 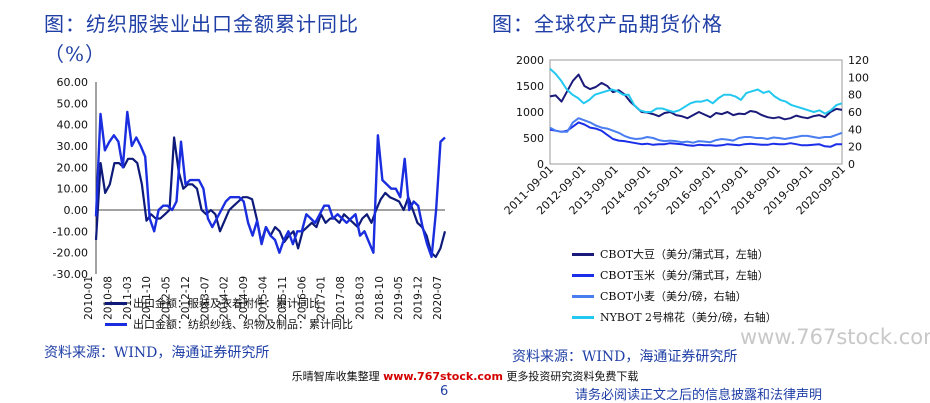 I want to click on left-y-tick-label: -30.00, so click(x=70, y=274).